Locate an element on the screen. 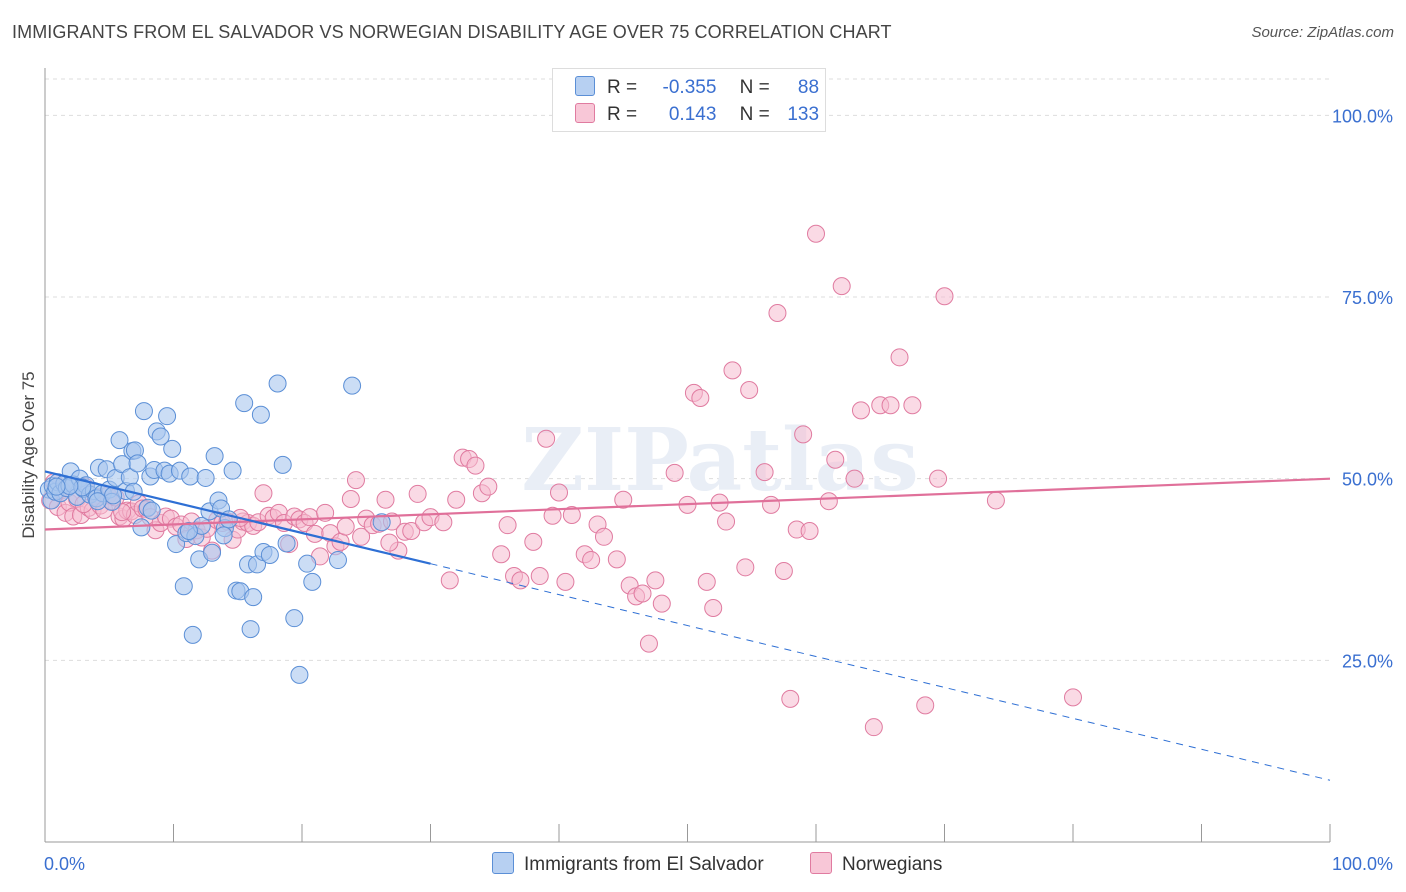 The width and height of the screenshot is (1406, 892). y-tick-label: 75.0% is located at coordinates (1367, 298).